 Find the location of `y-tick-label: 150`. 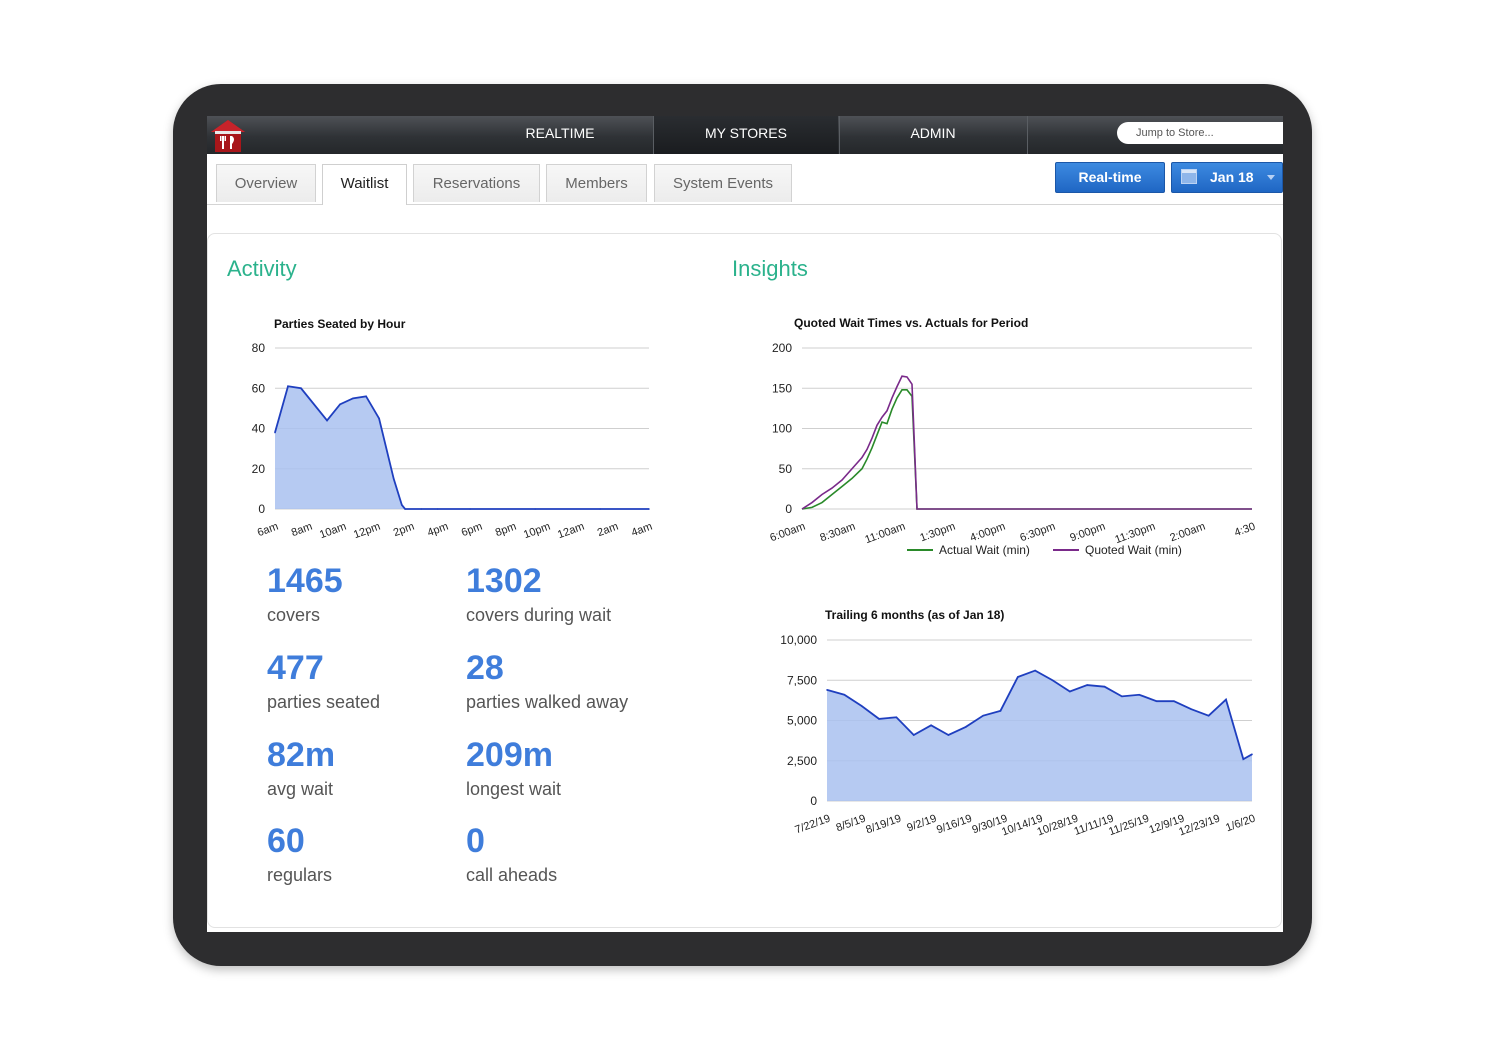

y-tick-label: 150 is located at coordinates (782, 388).